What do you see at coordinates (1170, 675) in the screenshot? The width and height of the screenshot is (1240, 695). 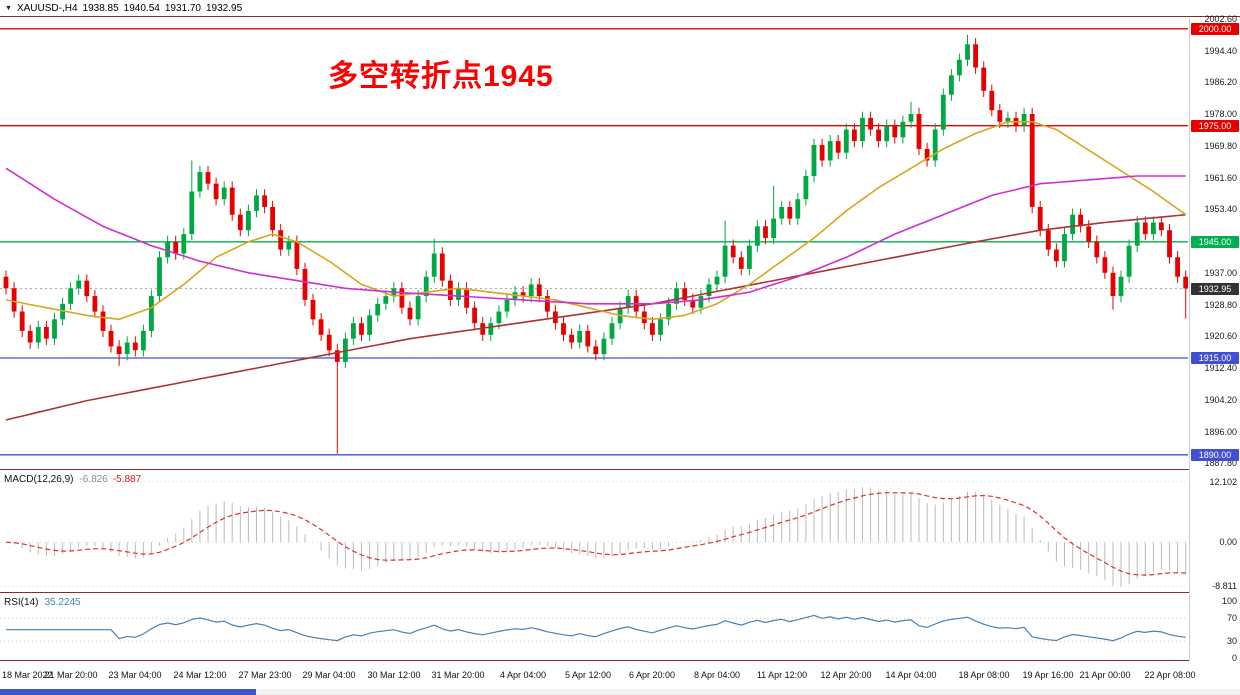 I see `time-label: 22 Apr 08:00` at bounding box center [1170, 675].